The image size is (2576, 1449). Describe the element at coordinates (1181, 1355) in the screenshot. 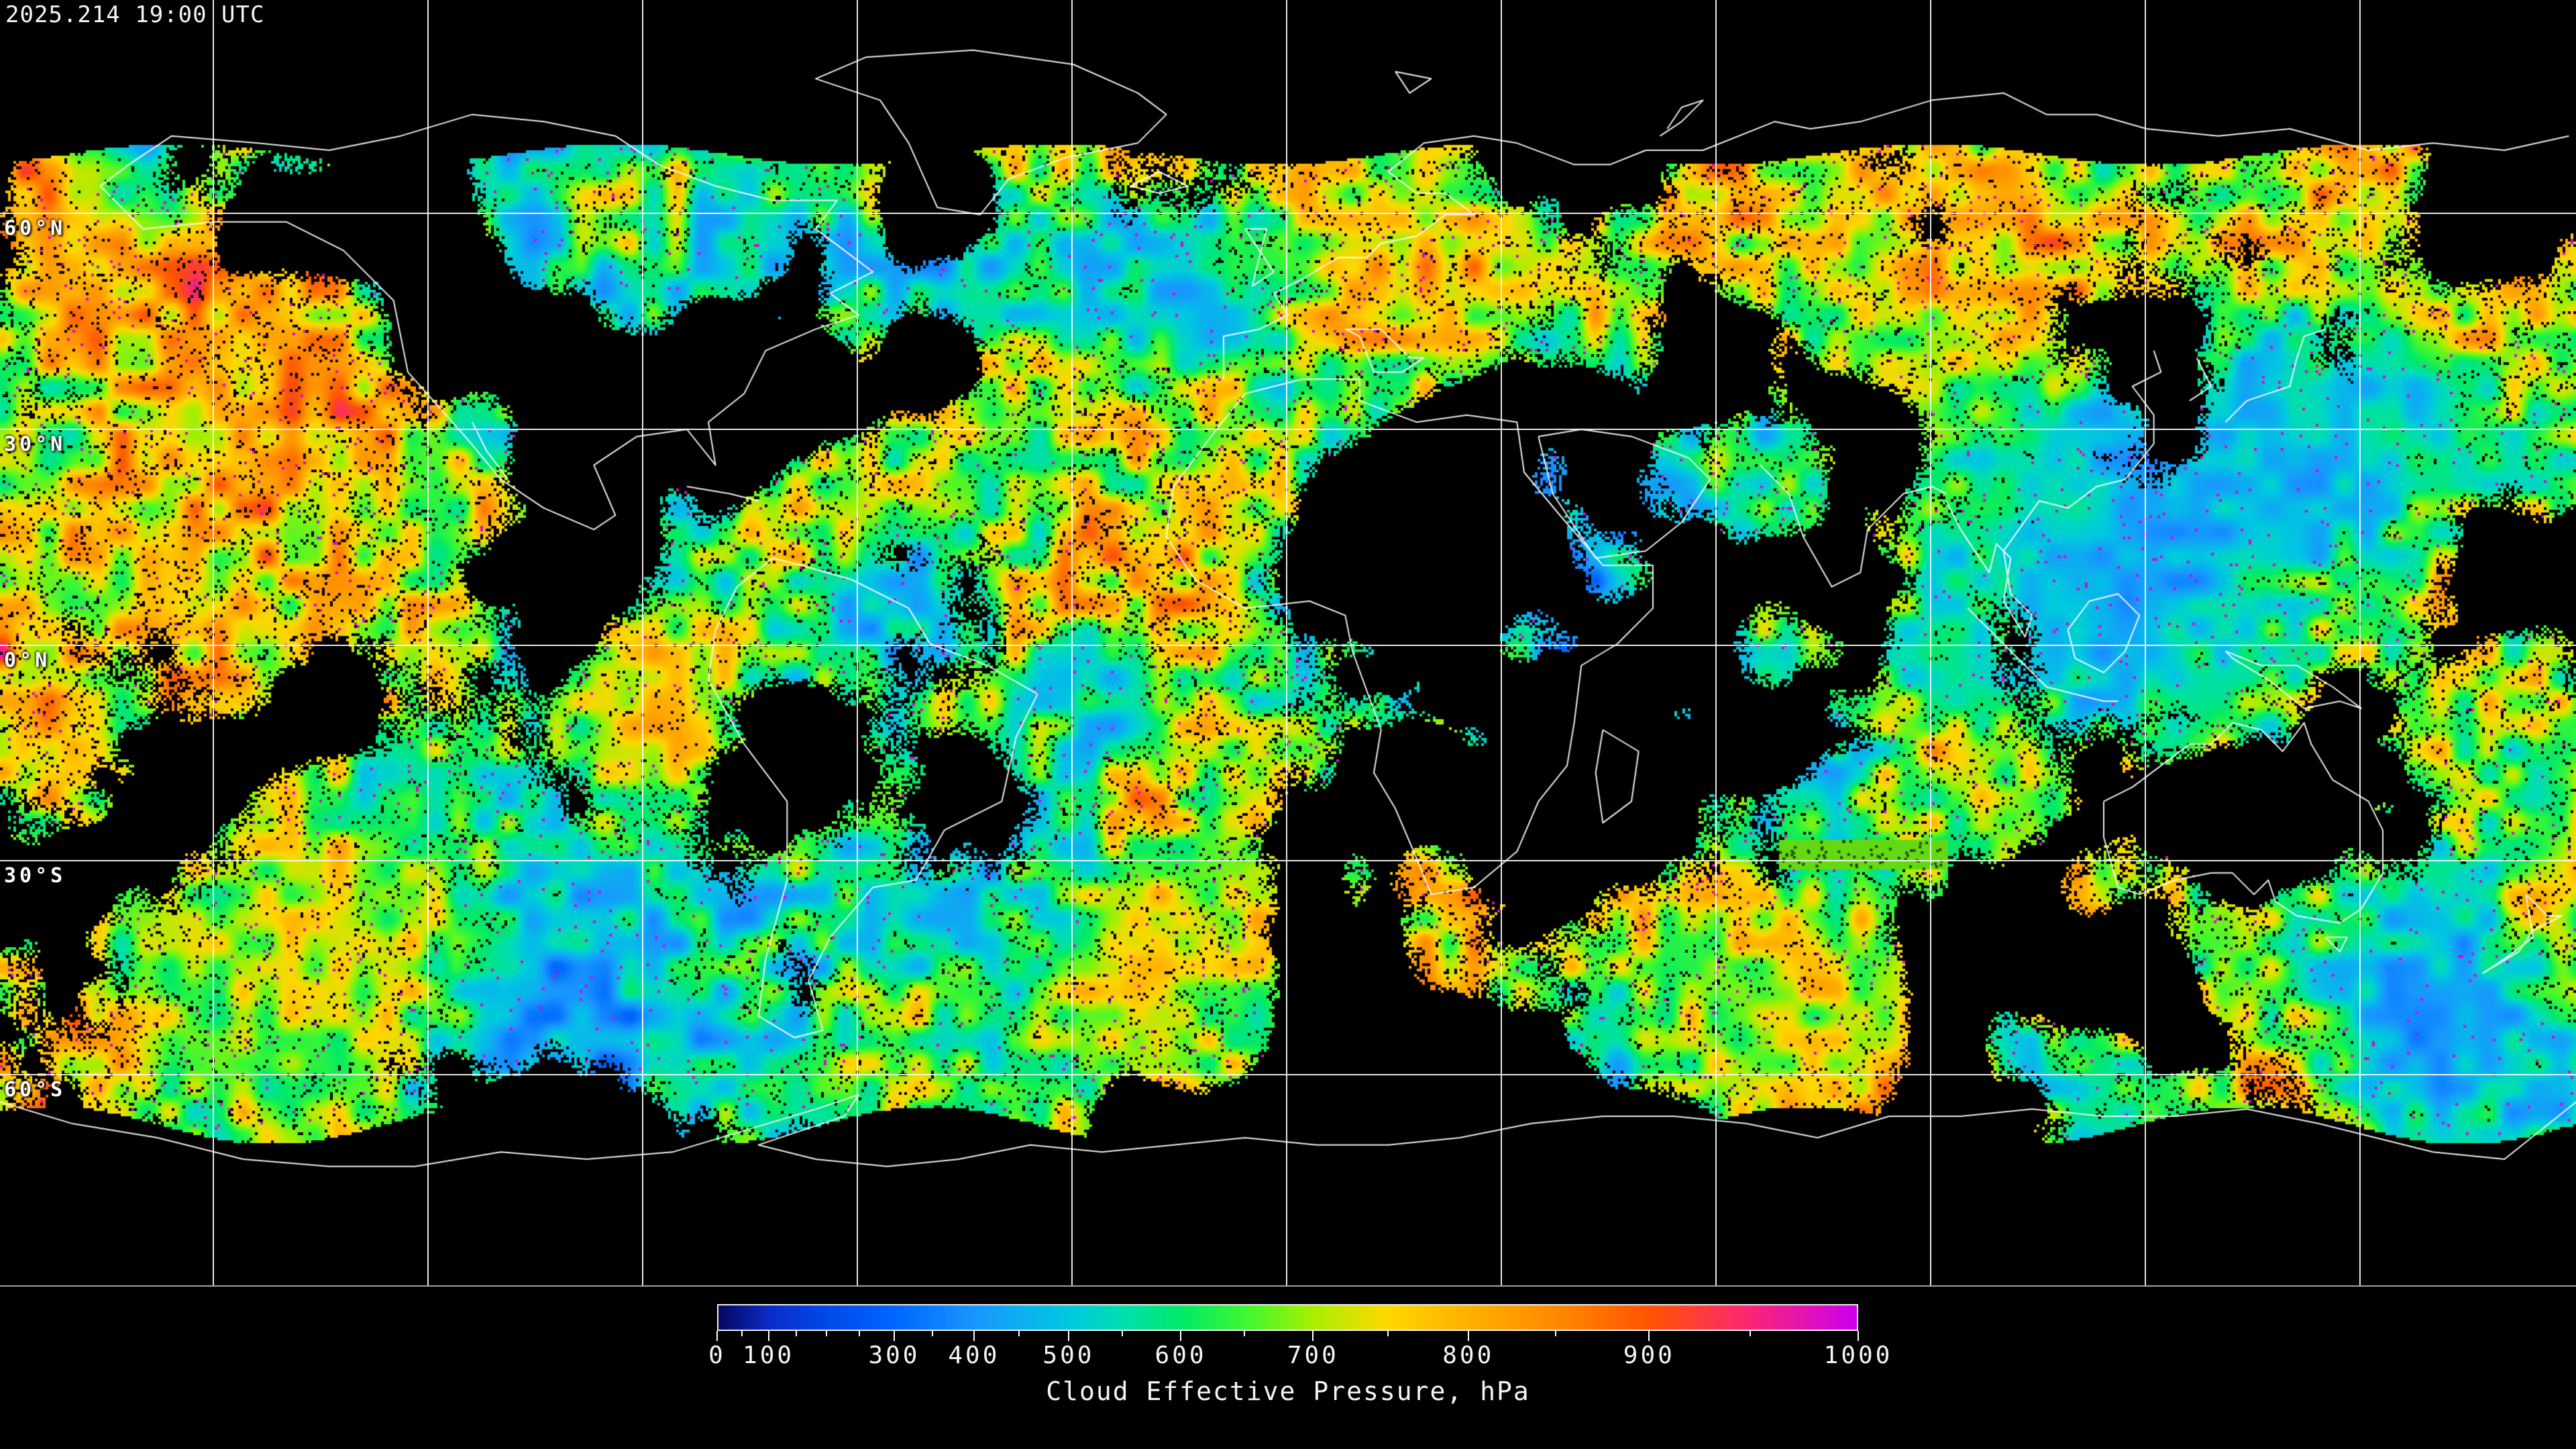

I see `colorbar-tick-label: 600` at that location.